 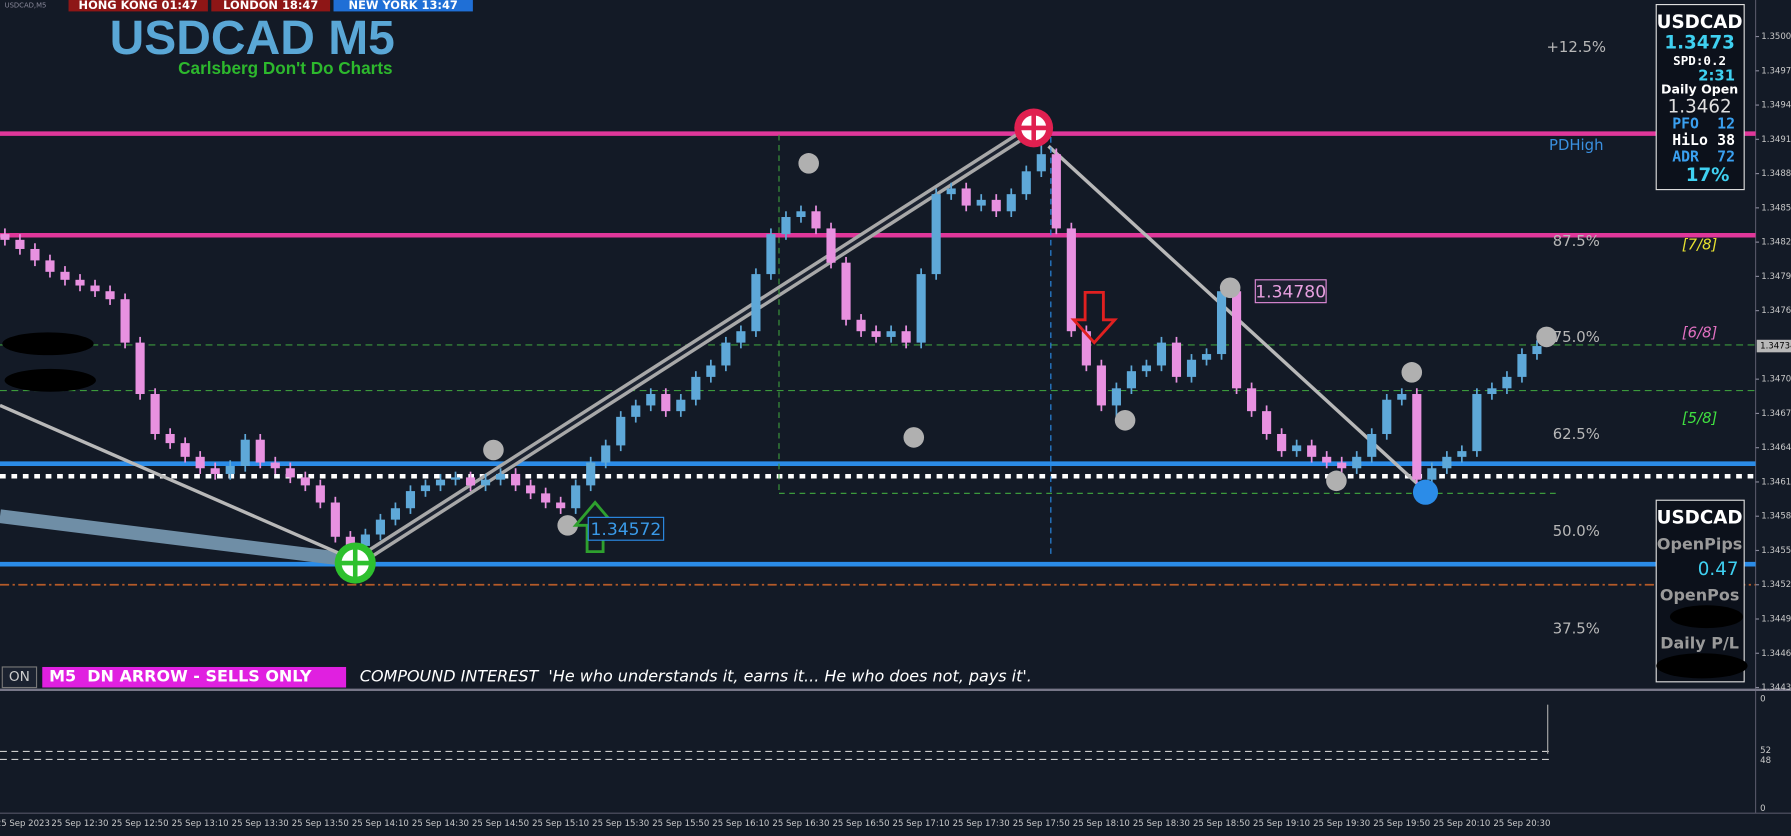 I want to click on chart-title: USDCAD M5, so click(x=252, y=38).